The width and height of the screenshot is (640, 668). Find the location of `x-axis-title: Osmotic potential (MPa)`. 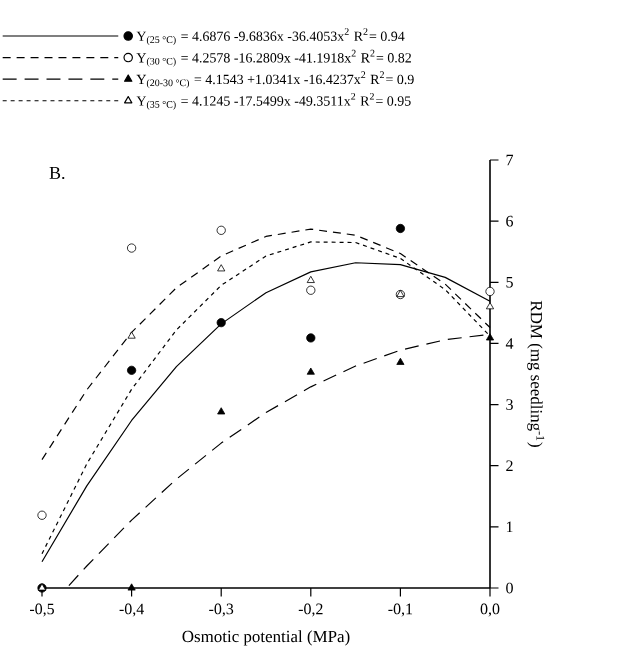

x-axis-title: Osmotic potential (MPa) is located at coordinates (266, 638).